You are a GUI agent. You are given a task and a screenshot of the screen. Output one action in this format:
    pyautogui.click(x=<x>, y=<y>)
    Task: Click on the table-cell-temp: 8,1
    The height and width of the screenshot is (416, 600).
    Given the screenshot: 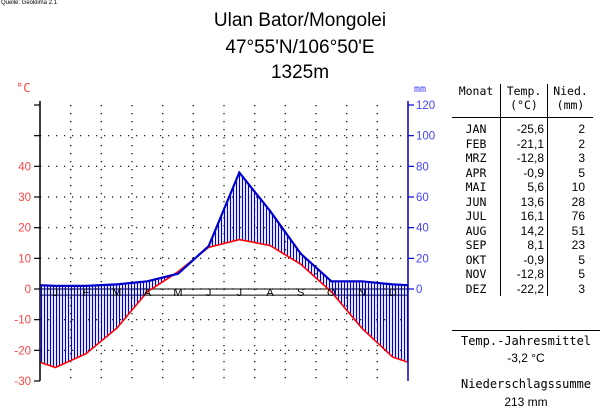 What is the action you would take?
    pyautogui.click(x=524, y=245)
    